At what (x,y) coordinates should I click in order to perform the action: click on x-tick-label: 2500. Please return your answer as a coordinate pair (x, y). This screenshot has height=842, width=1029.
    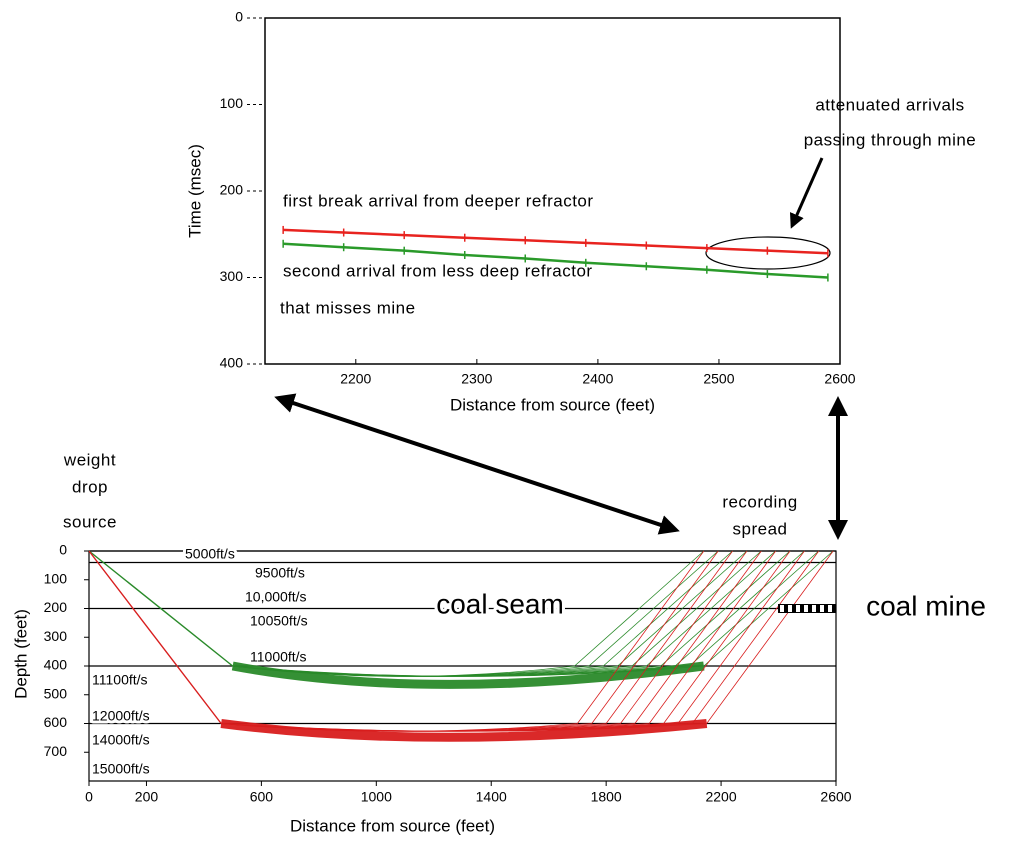
    Looking at the image, I should click on (718, 379).